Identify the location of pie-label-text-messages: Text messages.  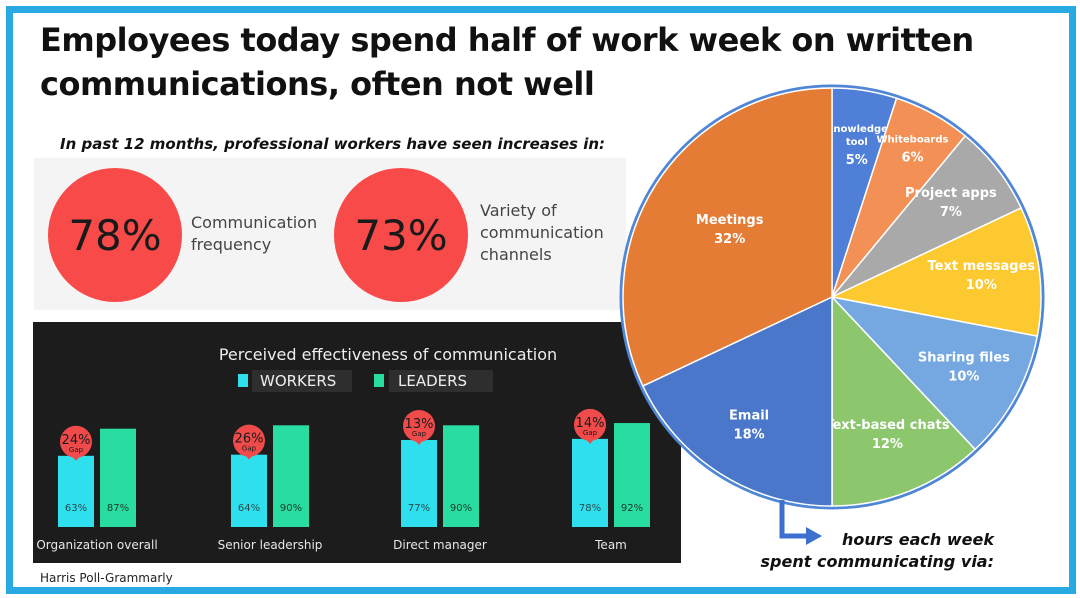
(982, 266).